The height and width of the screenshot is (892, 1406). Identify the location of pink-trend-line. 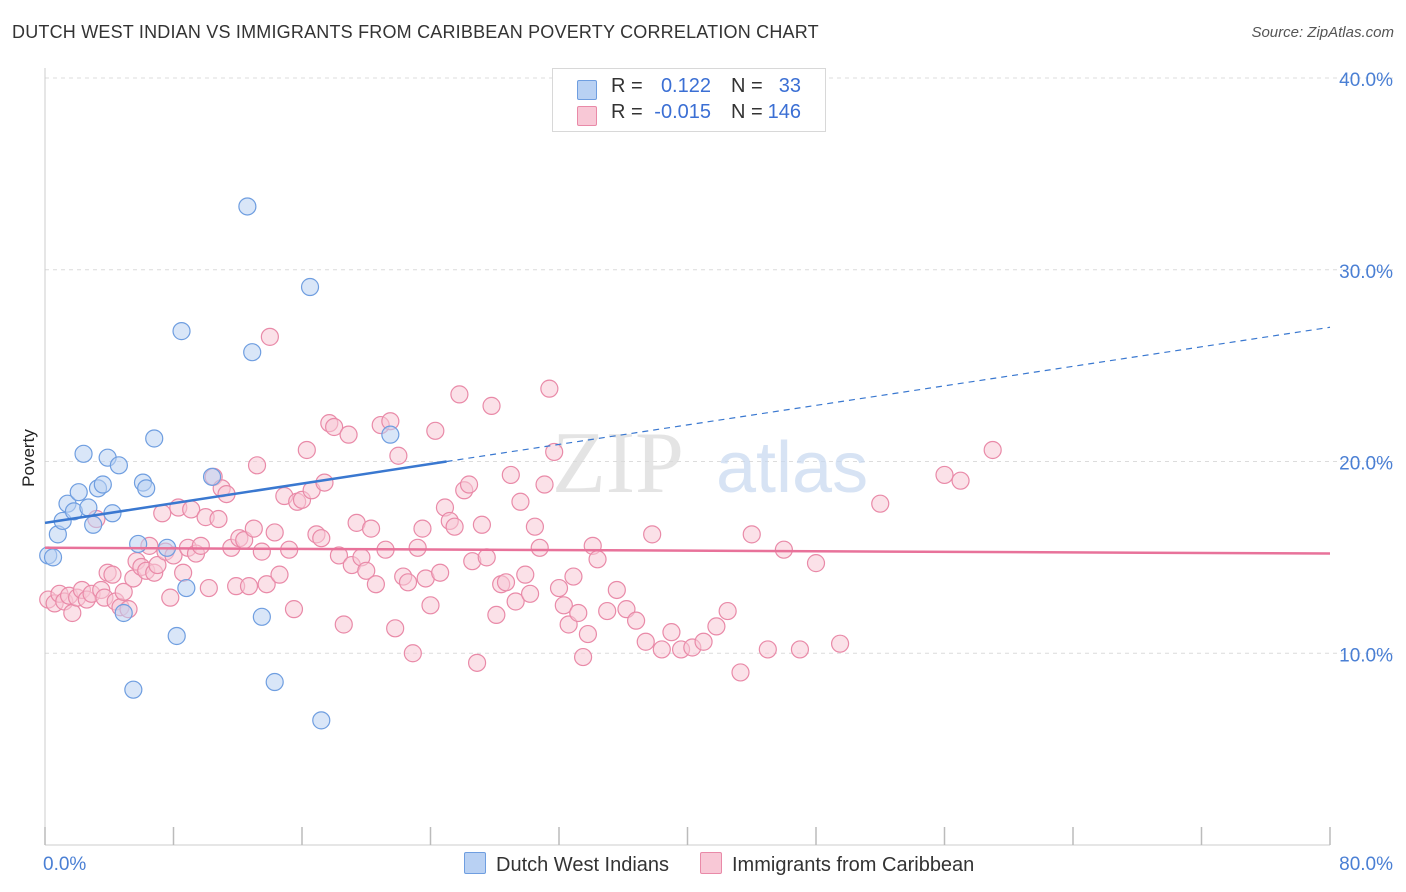
(687, 550).